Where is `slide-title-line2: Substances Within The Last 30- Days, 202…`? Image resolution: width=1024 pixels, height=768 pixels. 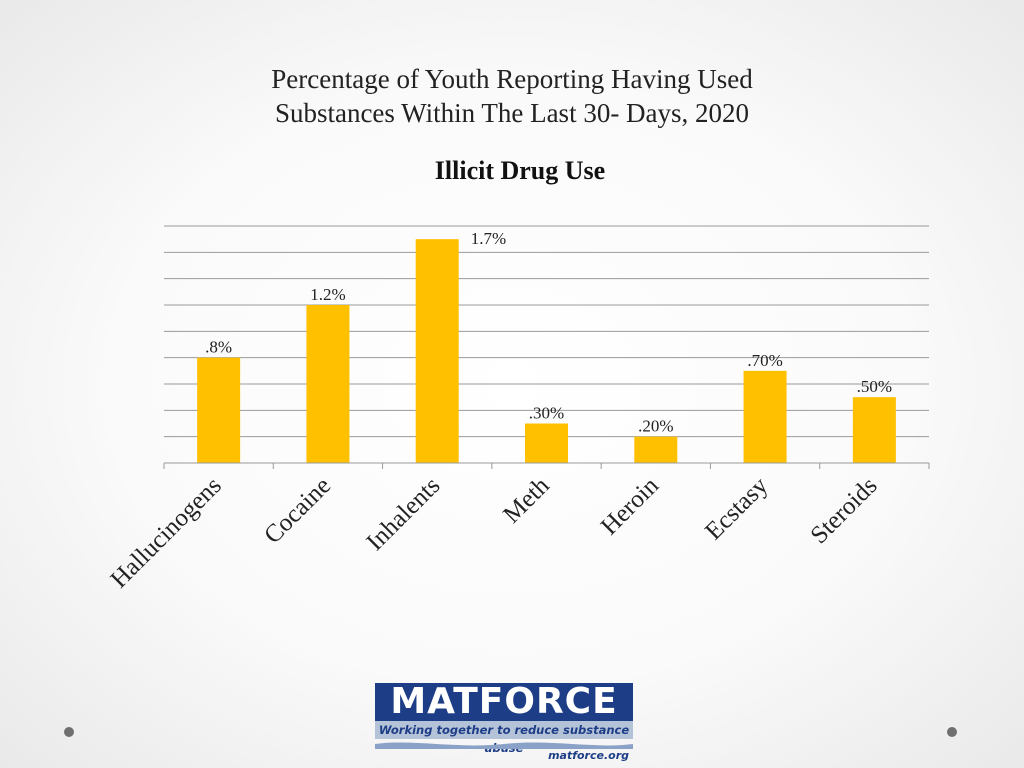 slide-title-line2: Substances Within The Last 30- Days, 202… is located at coordinates (512, 113).